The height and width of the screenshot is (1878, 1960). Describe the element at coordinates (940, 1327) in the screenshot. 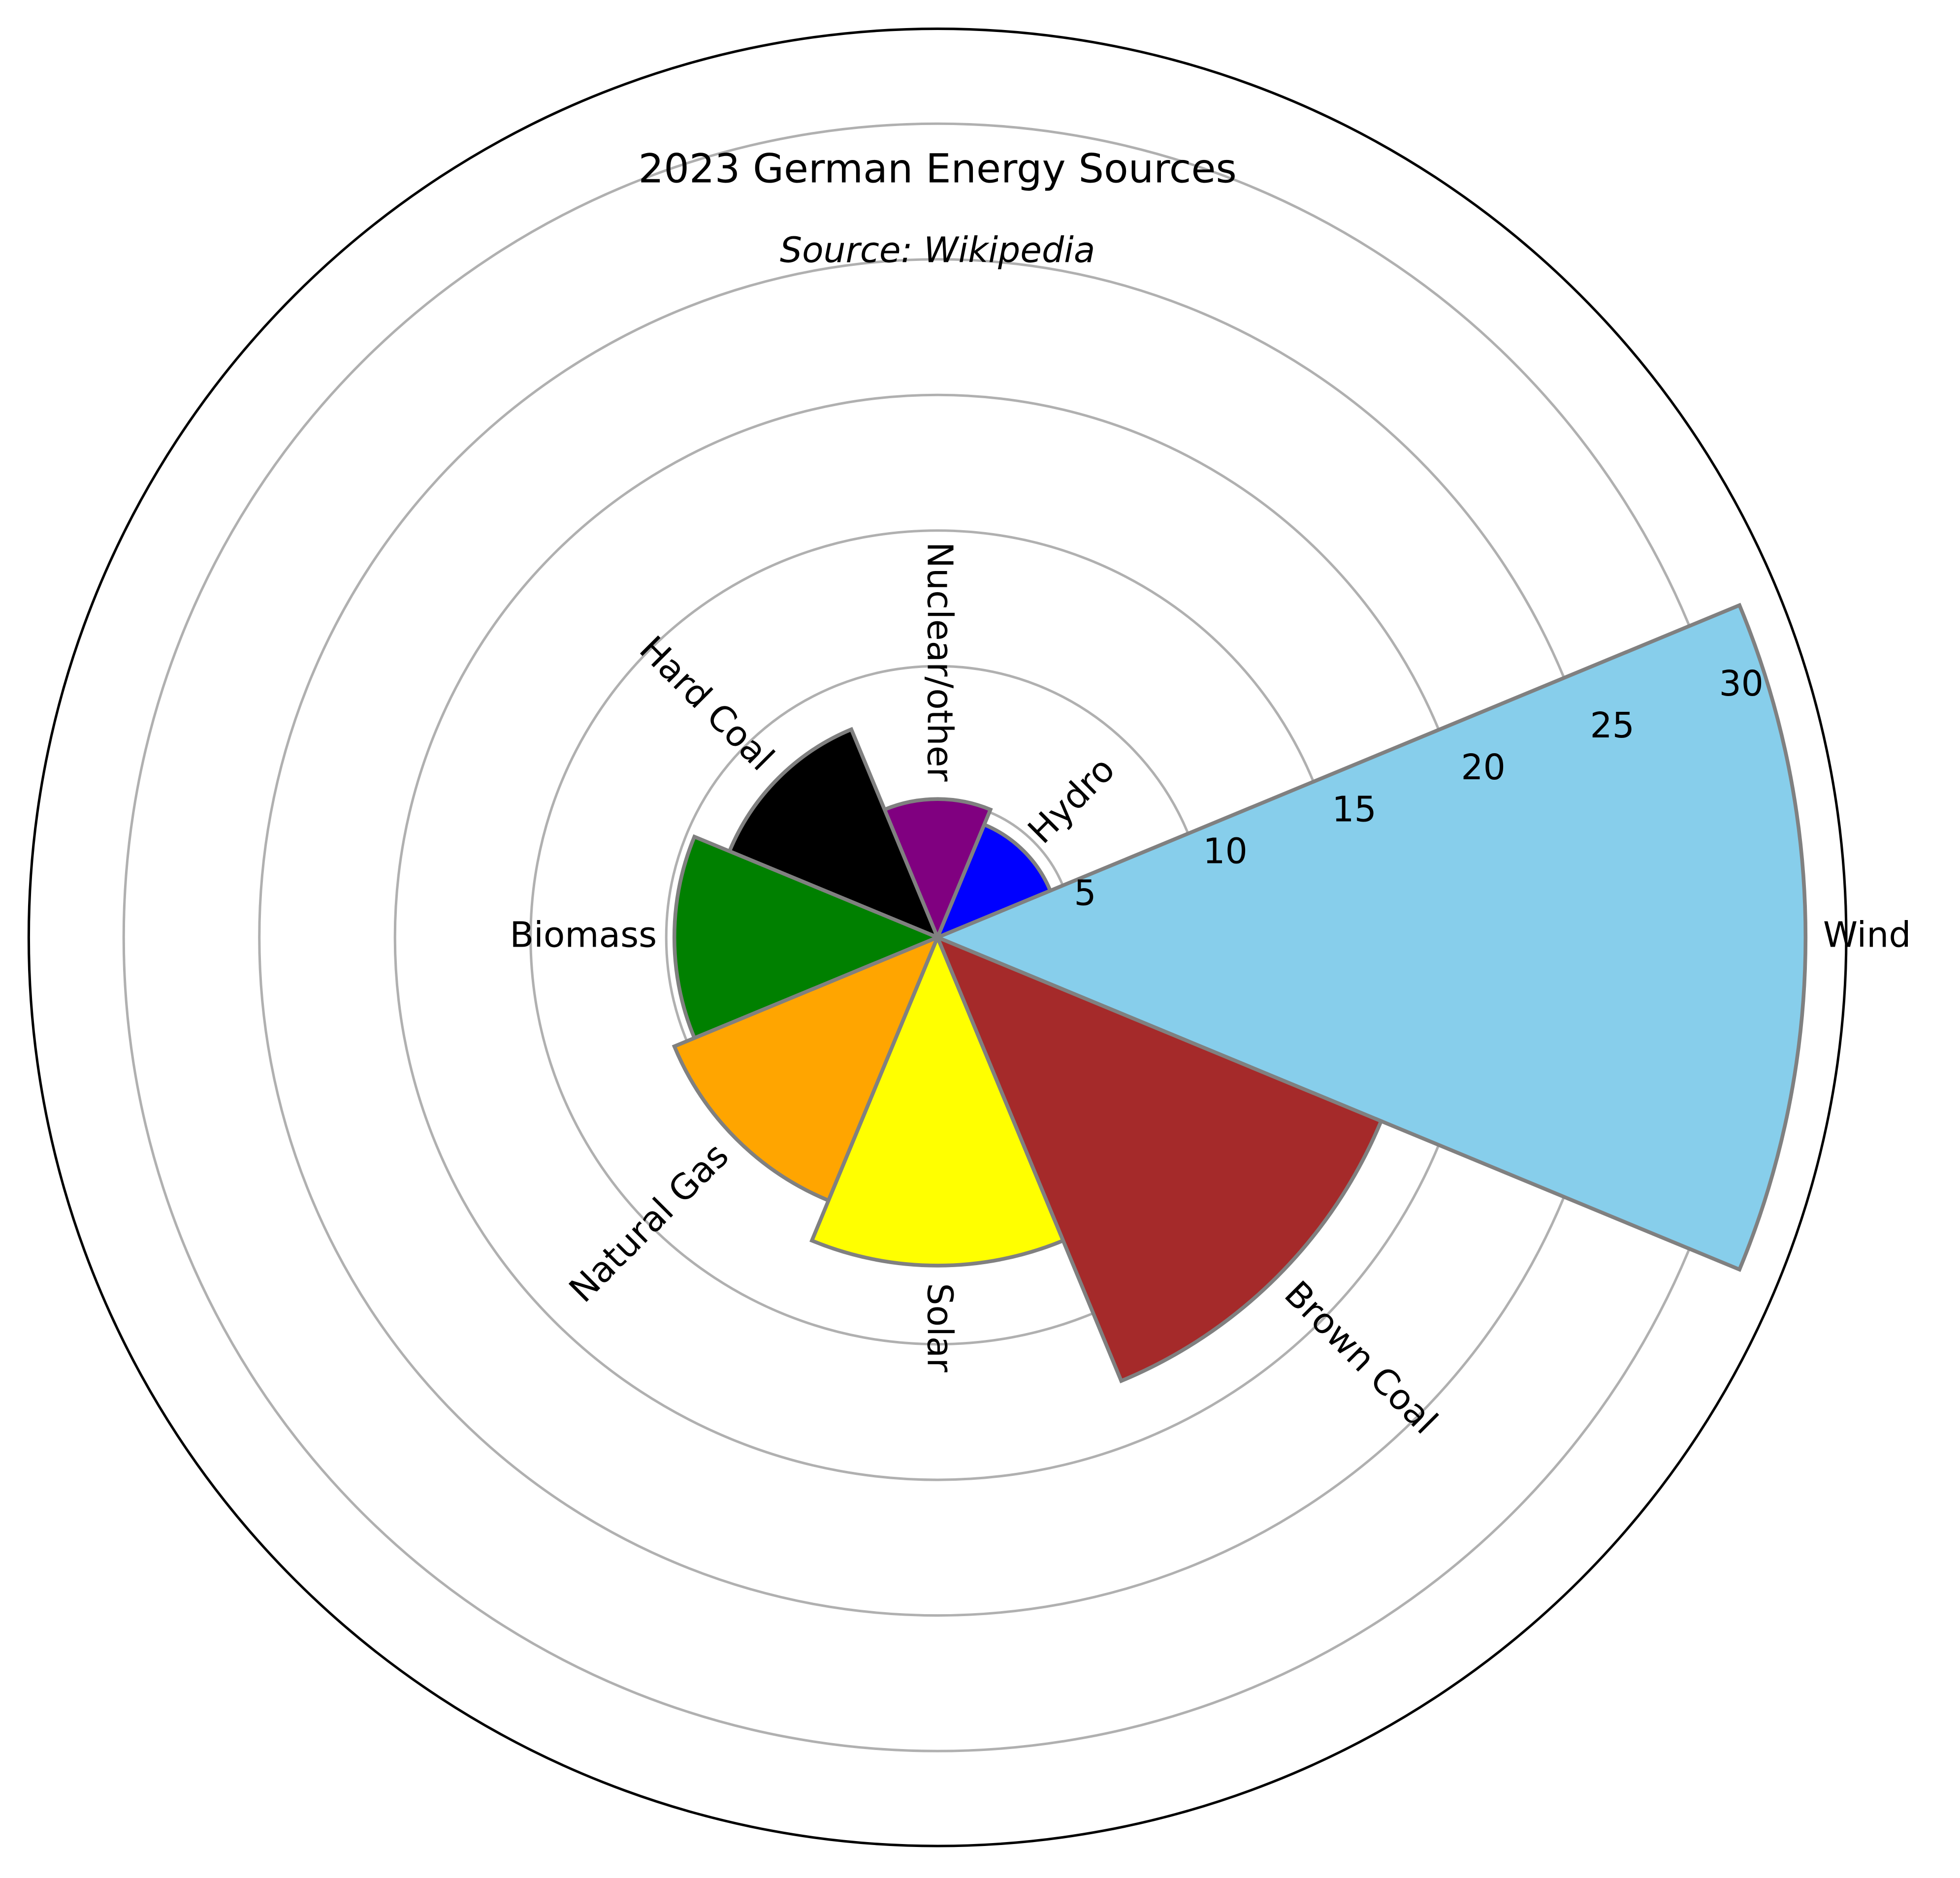

I see `category-label: Solar` at that location.